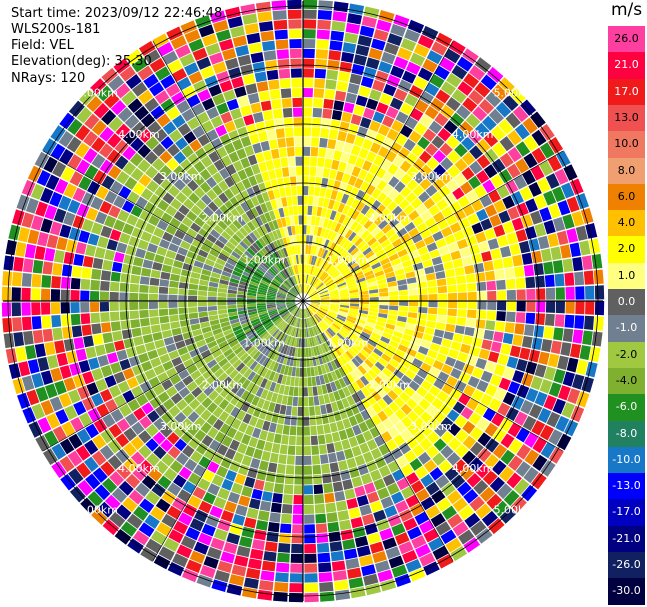  What do you see at coordinates (626, 170) in the screenshot?
I see `colorbar-tick-label: 8.0` at bounding box center [626, 170].